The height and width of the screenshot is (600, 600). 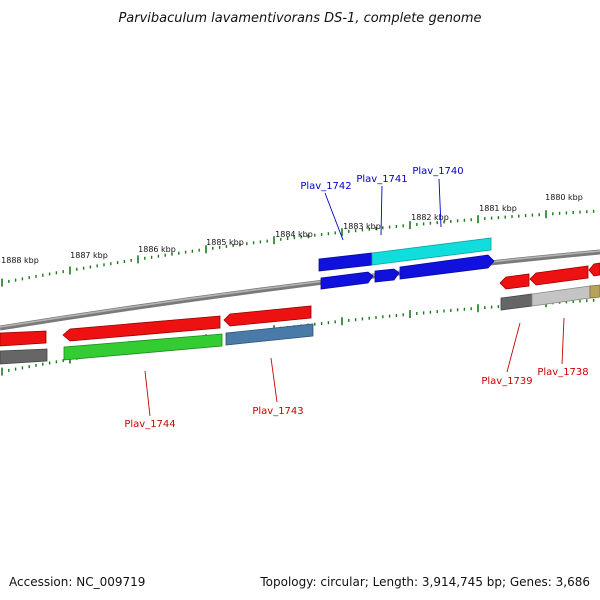 What do you see at coordinates (24, 356) in the screenshot?
I see `gene-gray-left-partial` at bounding box center [24, 356].